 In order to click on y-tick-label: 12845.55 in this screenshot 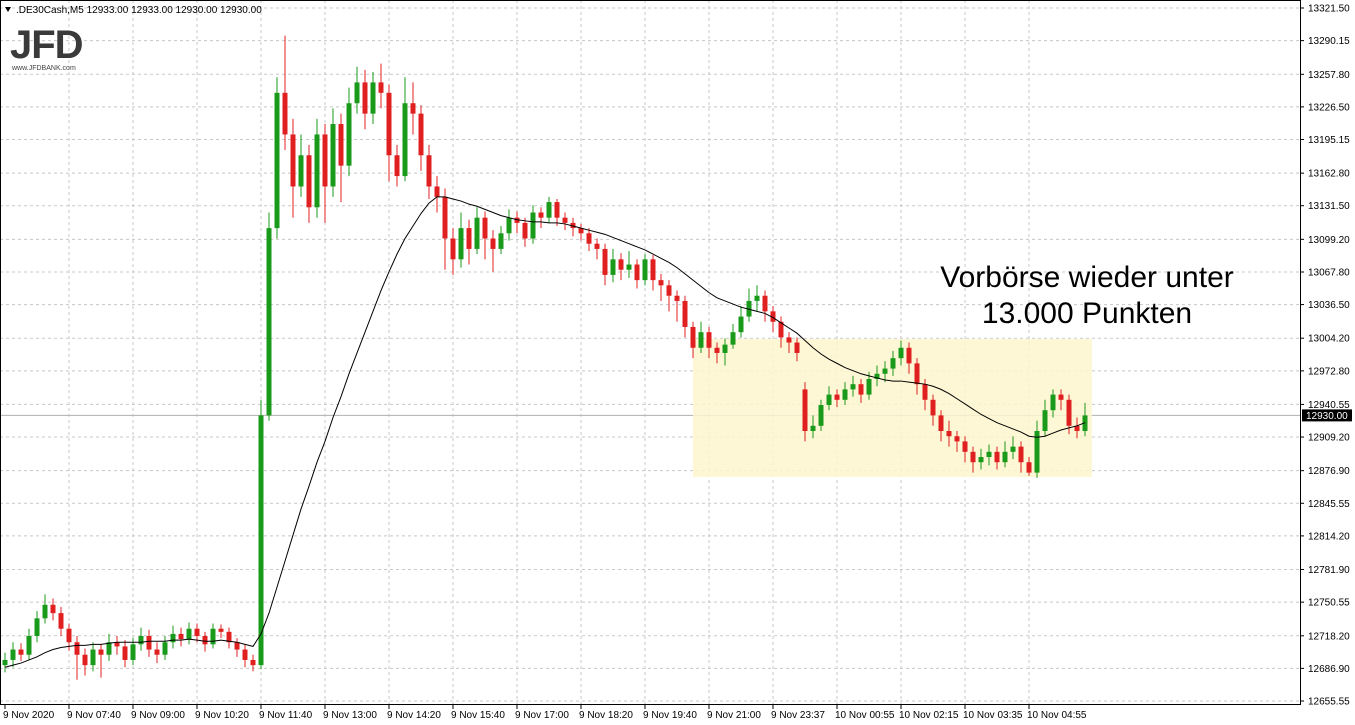, I will do `click(1329, 504)`.